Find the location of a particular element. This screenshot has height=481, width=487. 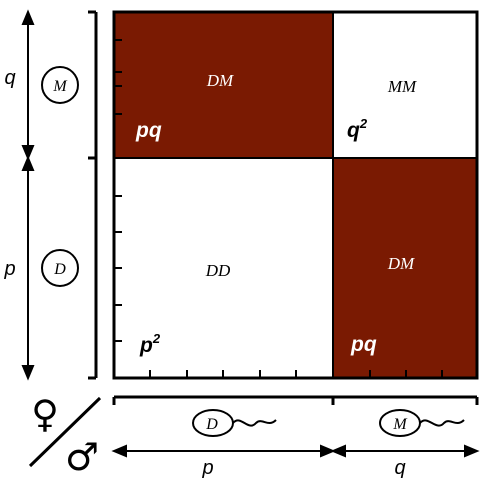

cell-top-left-genotype: DM is located at coordinates (220, 80).